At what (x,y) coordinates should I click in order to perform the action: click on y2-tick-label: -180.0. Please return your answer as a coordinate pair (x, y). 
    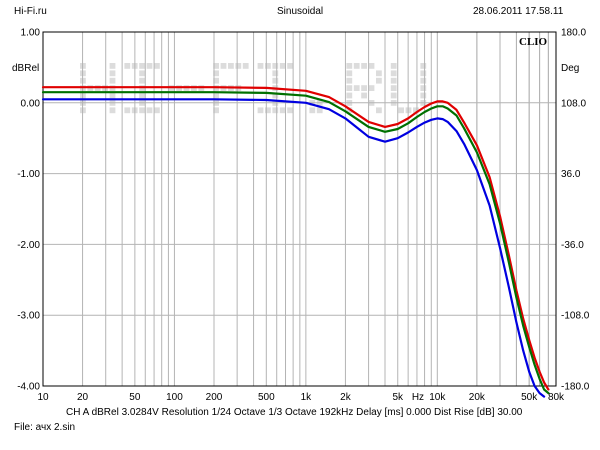
    Looking at the image, I should click on (575, 387).